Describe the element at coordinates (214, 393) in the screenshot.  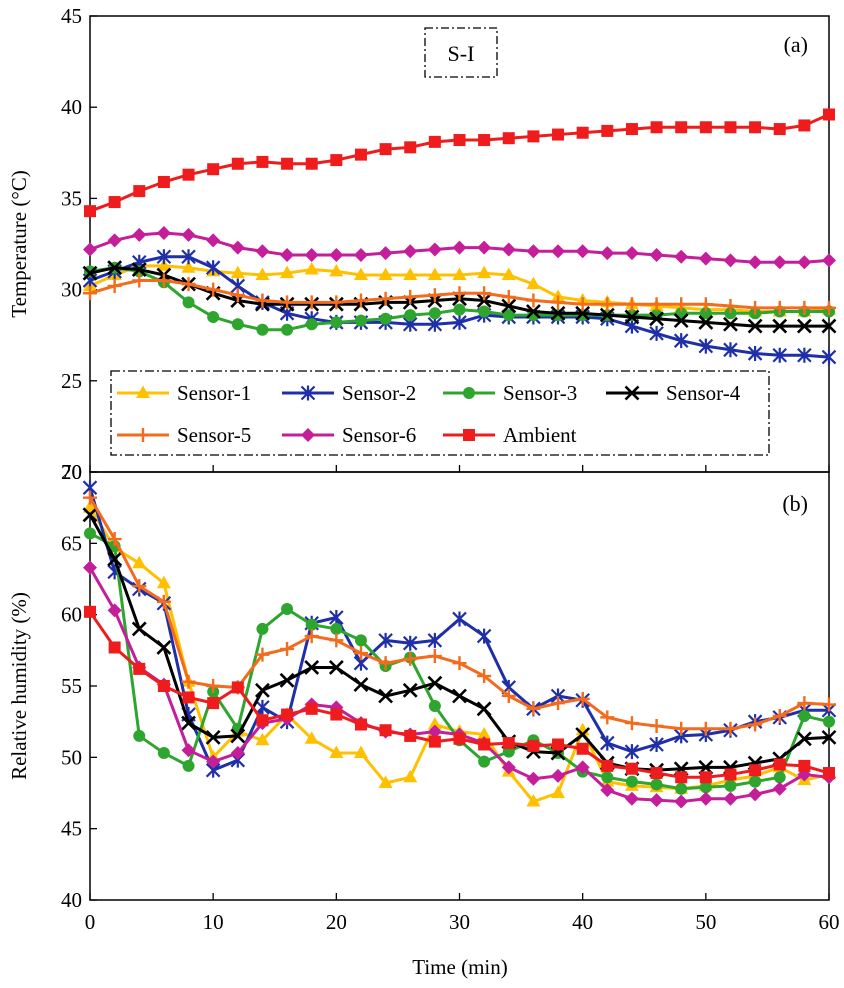
I see `legend-label: Sensor-1` at that location.